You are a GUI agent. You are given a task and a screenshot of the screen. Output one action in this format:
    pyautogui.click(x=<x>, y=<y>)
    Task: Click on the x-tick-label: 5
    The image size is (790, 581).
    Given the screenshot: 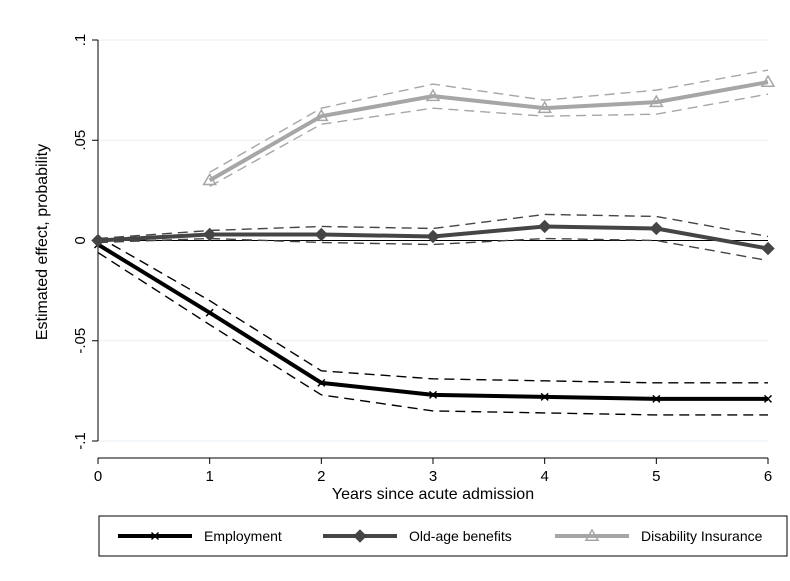 What is the action you would take?
    pyautogui.click(x=656, y=476)
    